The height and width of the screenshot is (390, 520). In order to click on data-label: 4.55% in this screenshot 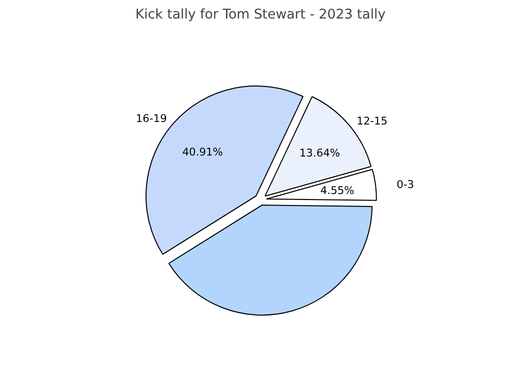, I will do `click(337, 190)`.